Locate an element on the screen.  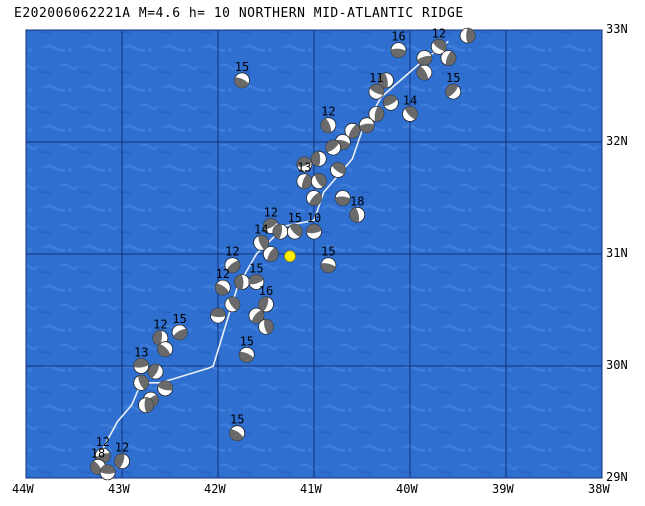
focal-mechanism-beachball: 13 is located at coordinates (304, 175).